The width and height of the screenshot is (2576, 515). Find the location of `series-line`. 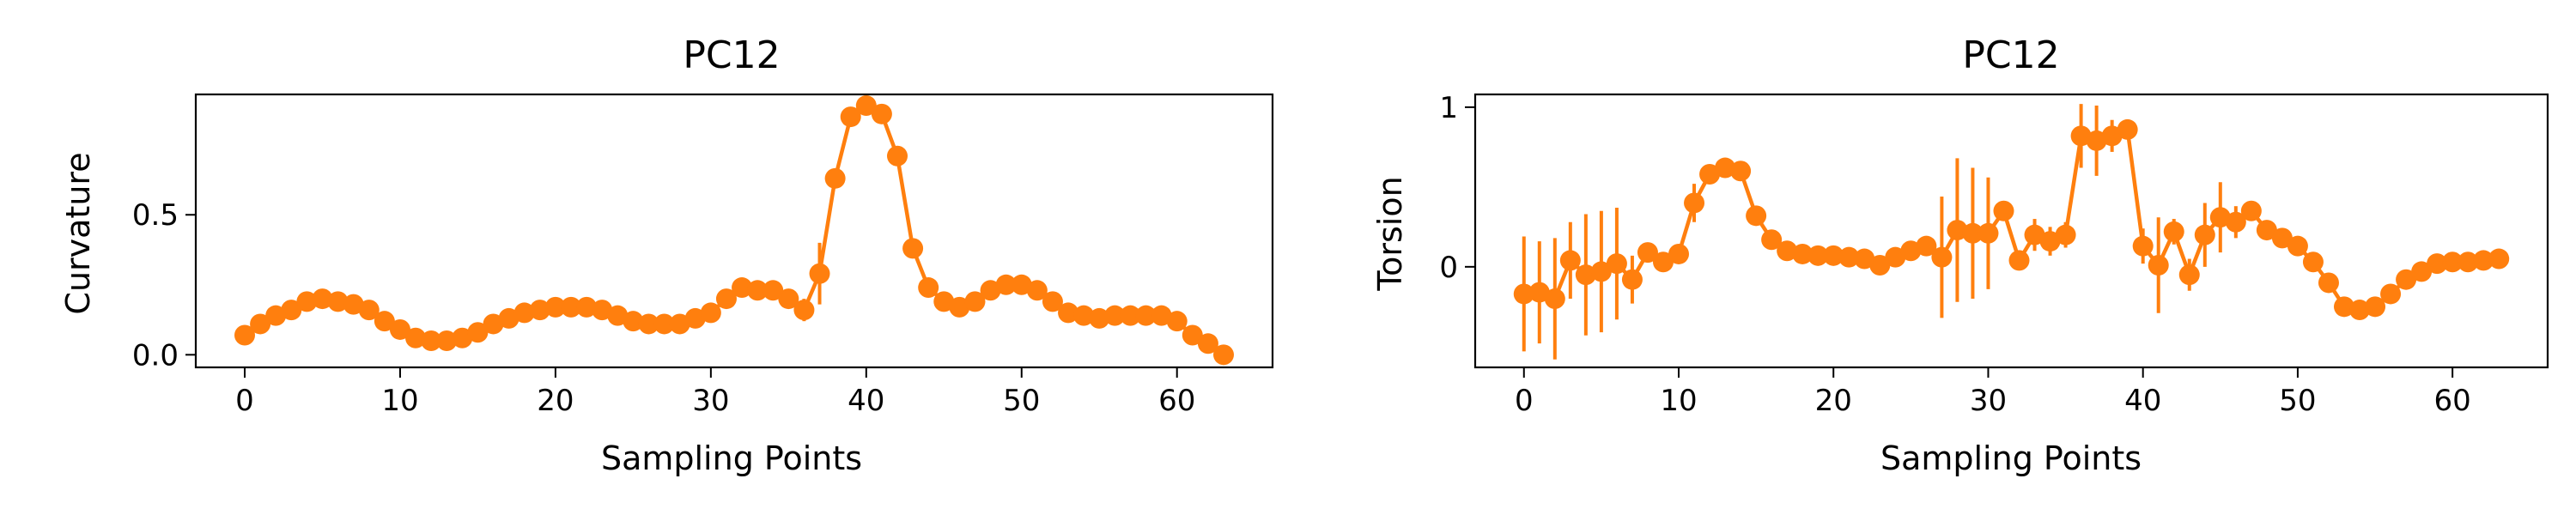

series-line is located at coordinates (2011, 219).